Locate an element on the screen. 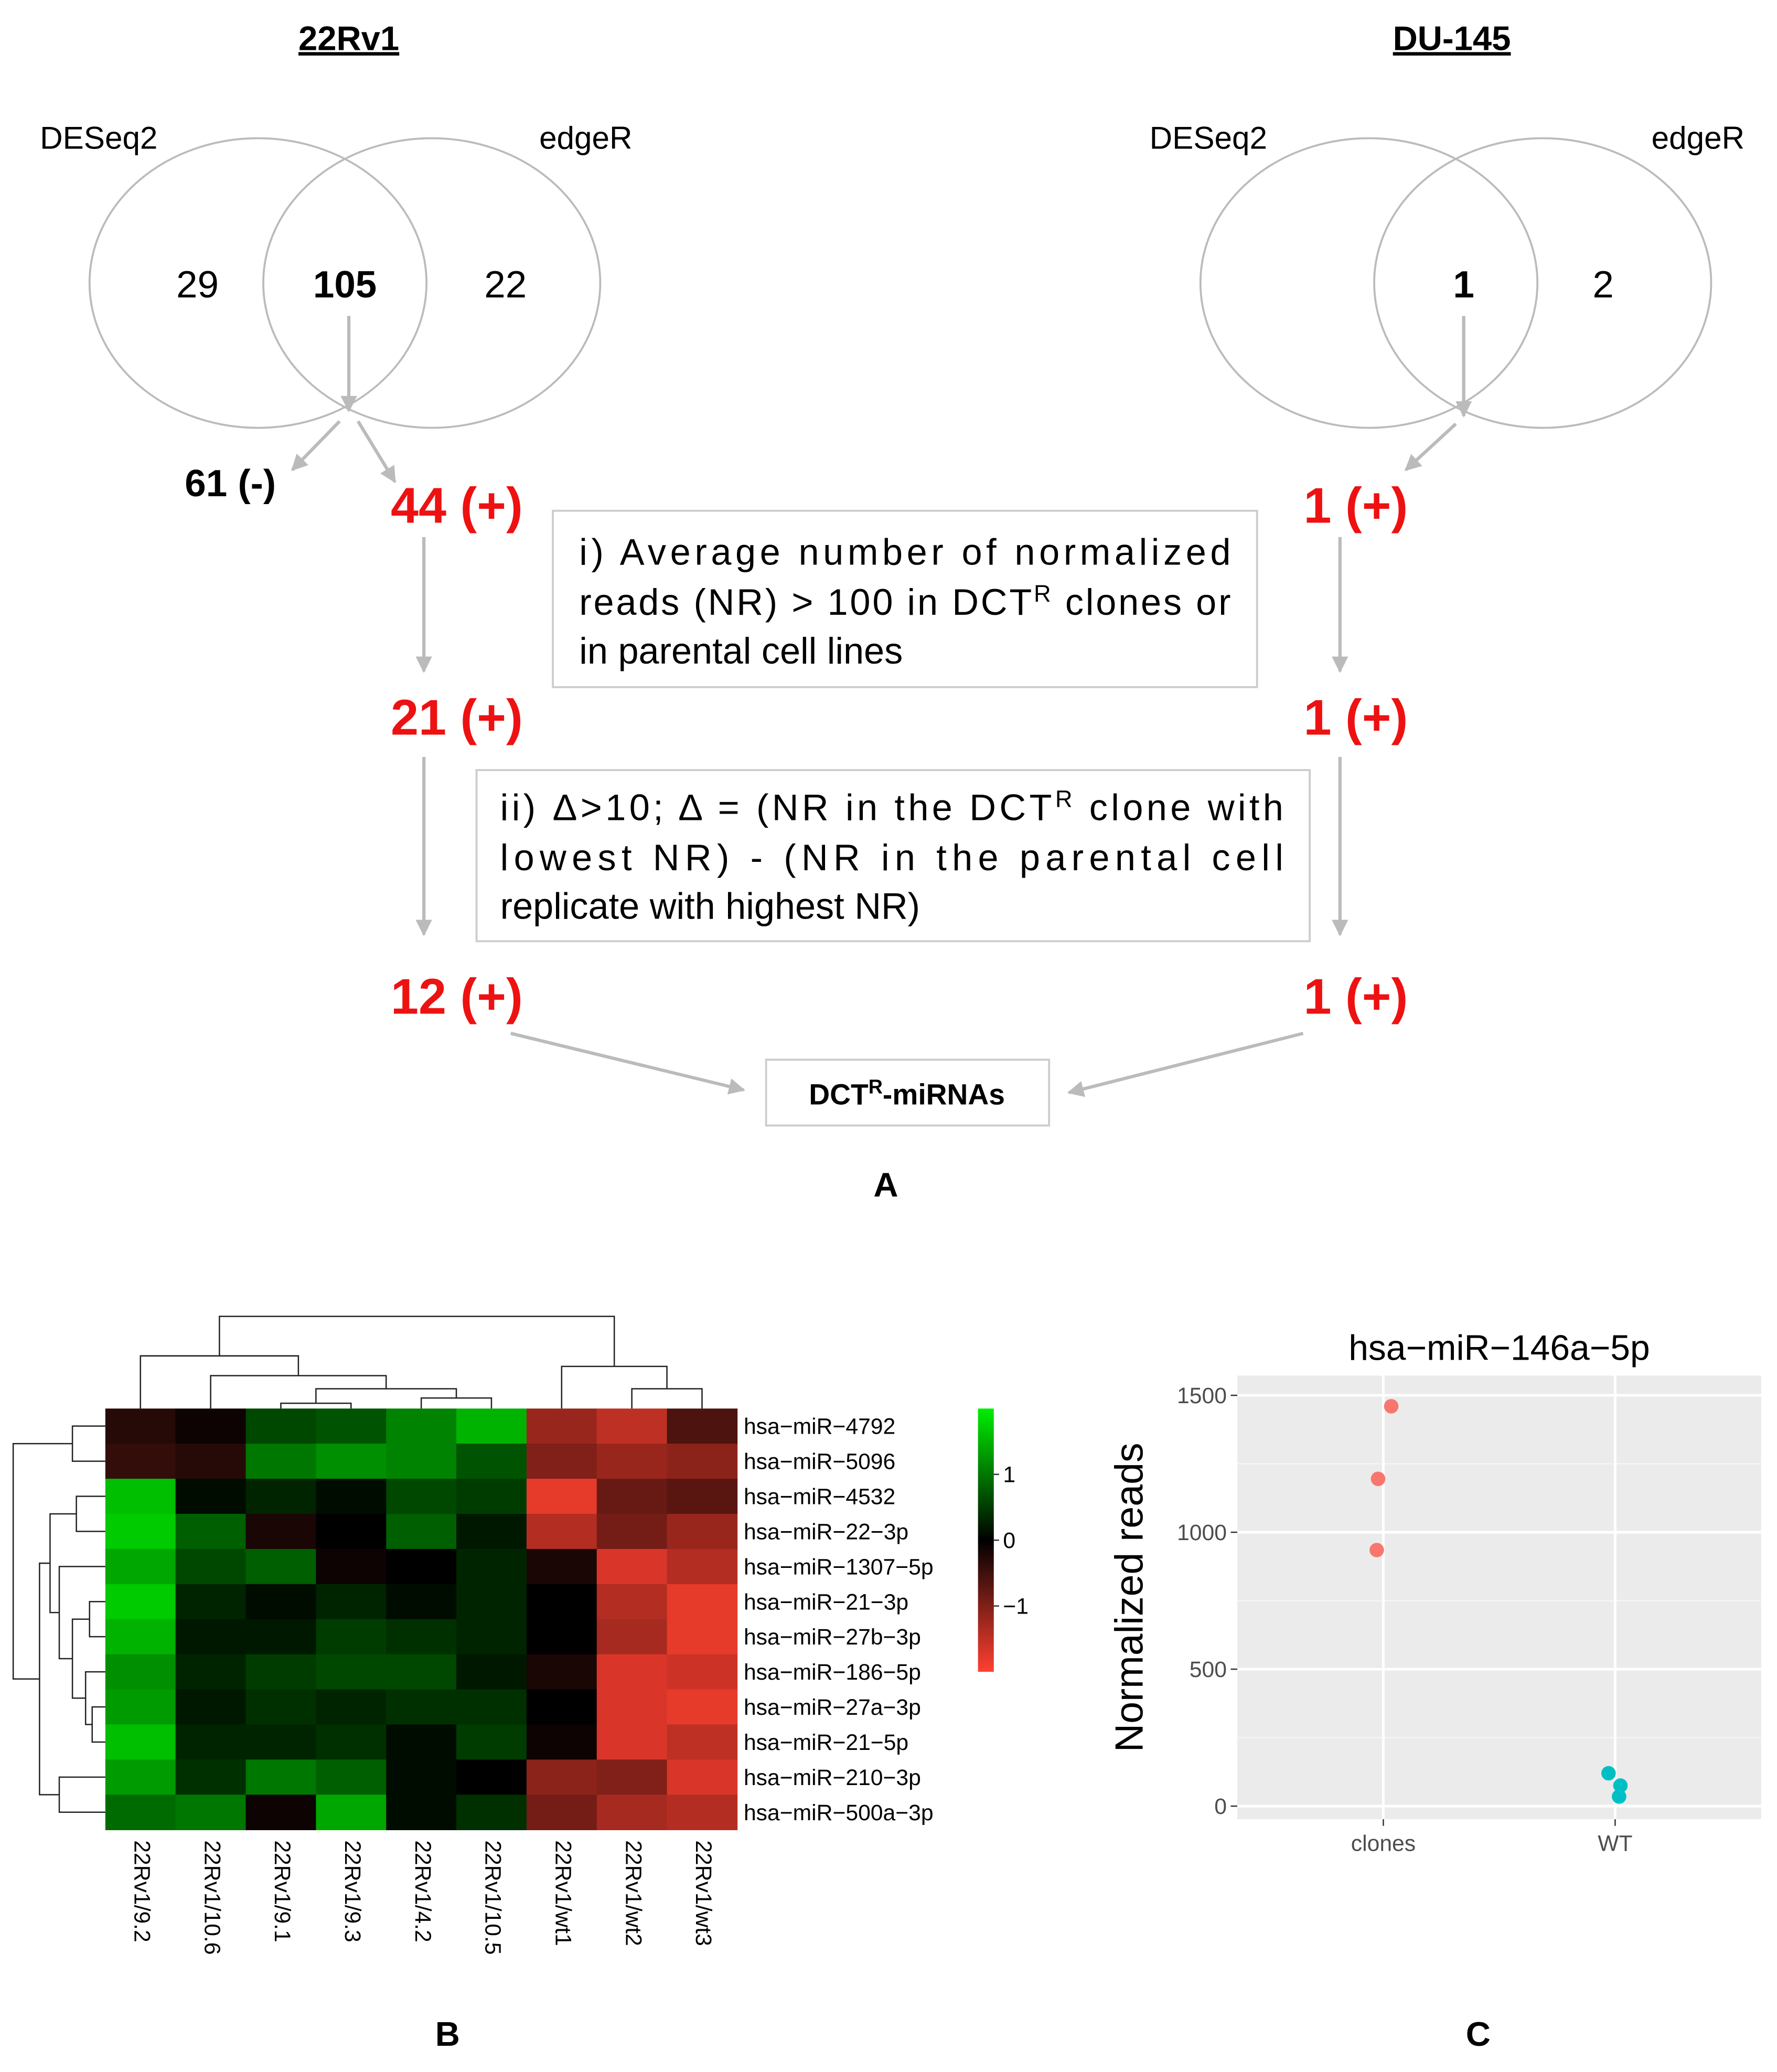 Image resolution: width=1777 pixels, height=2072 pixels. row-label: hsa−miR−27a−3p is located at coordinates (832, 1707).